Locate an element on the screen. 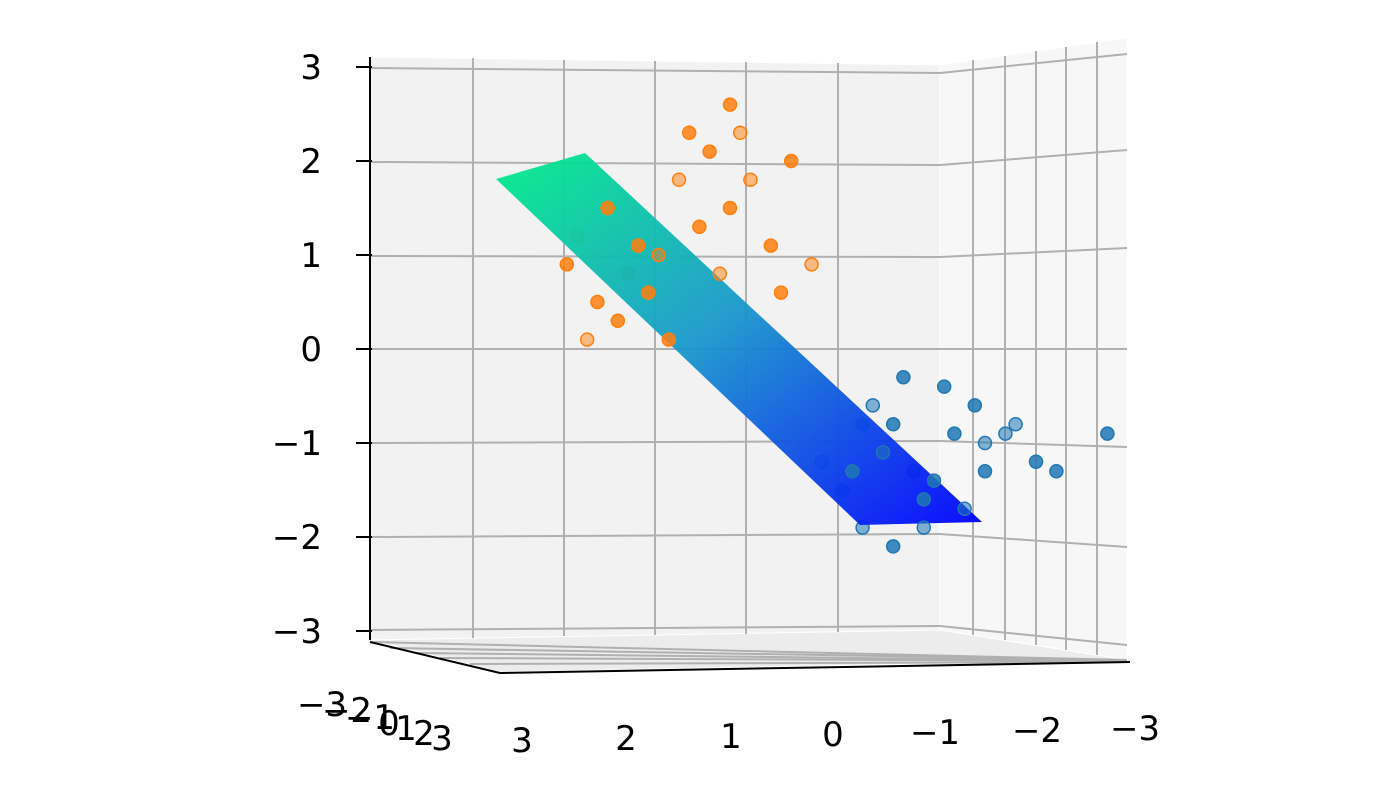  series-orange-front is located at coordinates (709, 222).